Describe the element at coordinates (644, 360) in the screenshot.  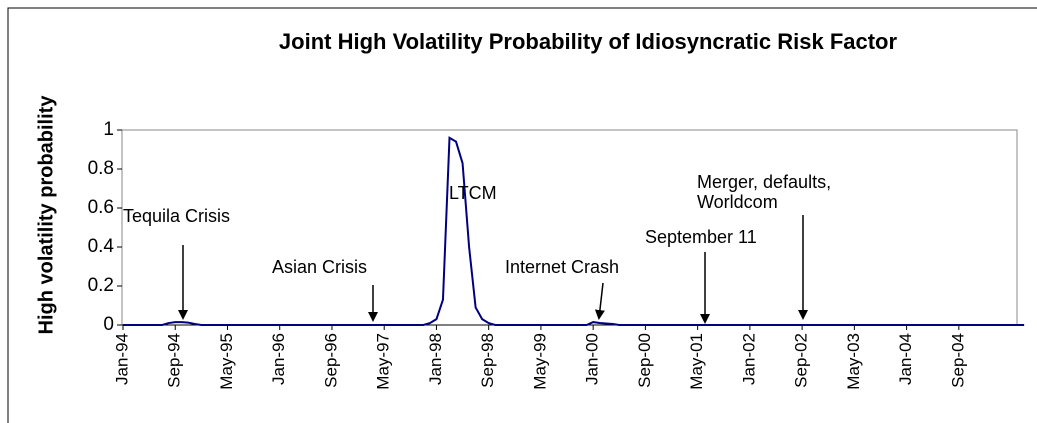
I see `x-tick-label: Sep-00` at that location.